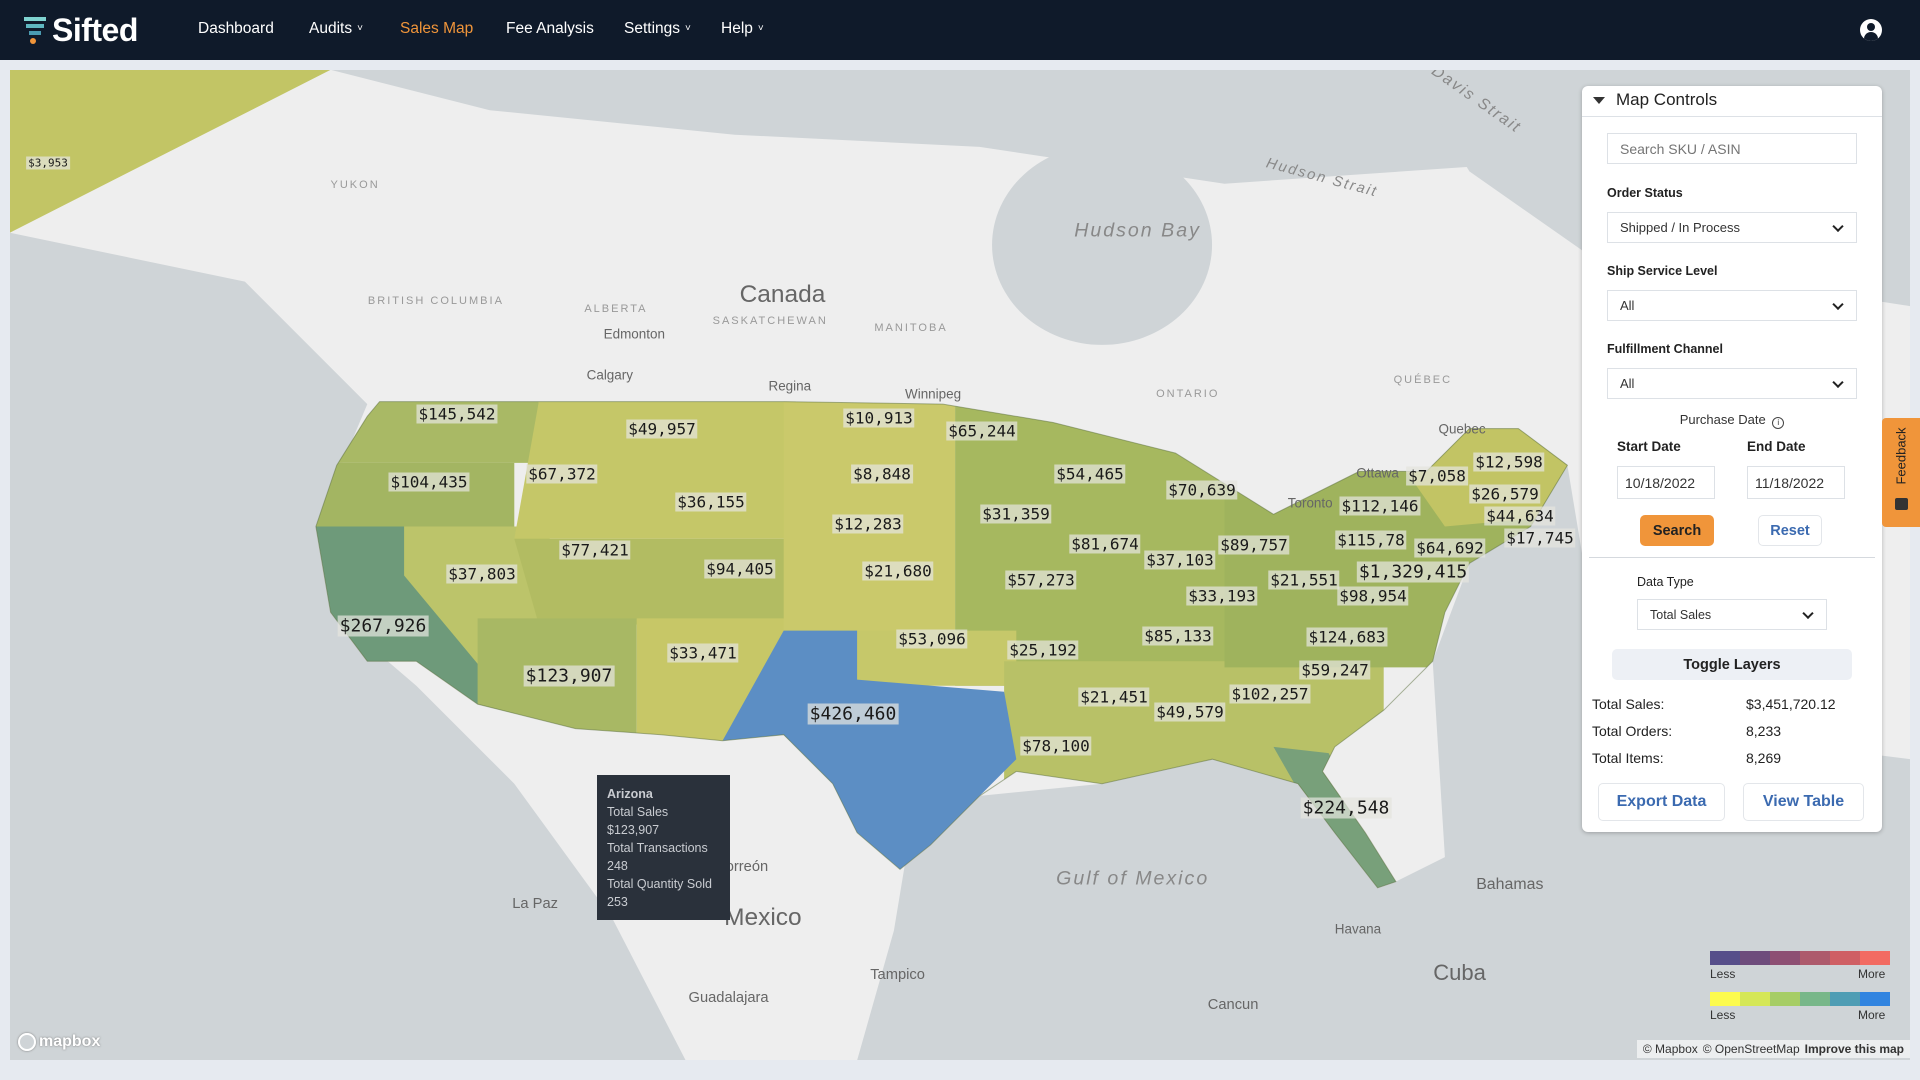  What do you see at coordinates (1114, 697) in the screenshot?
I see `state-sales-label: $21,451` at bounding box center [1114, 697].